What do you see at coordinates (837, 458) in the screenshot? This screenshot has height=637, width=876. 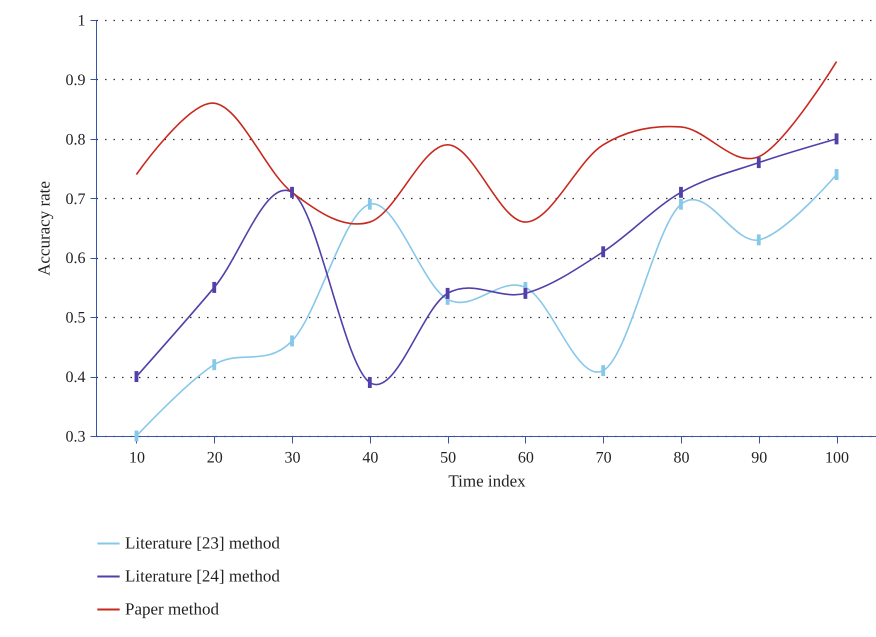 I see `x-tick-label: 100` at bounding box center [837, 458].